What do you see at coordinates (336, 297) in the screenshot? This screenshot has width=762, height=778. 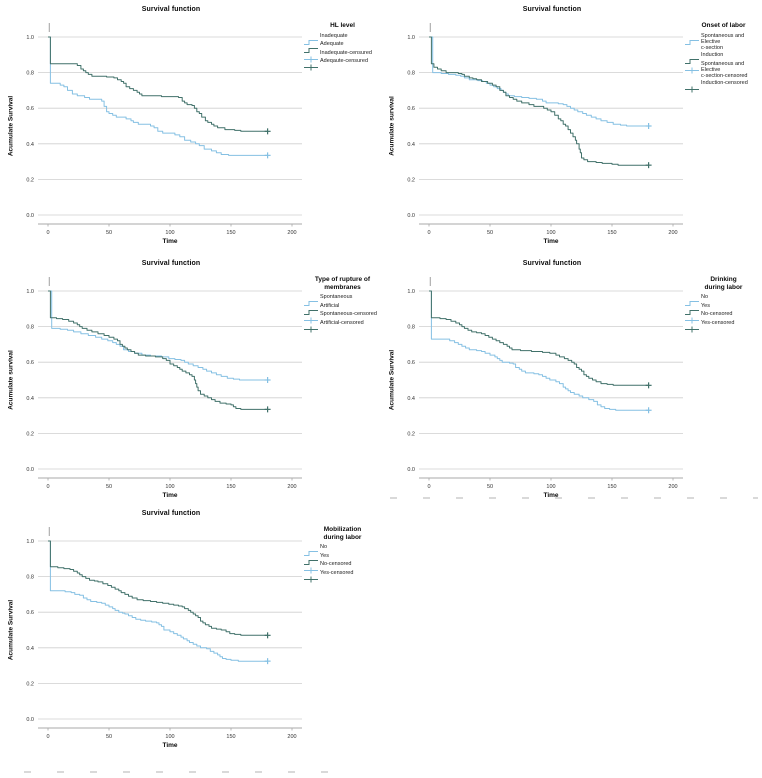 I see `legend-item-label: Spontaneous` at bounding box center [336, 297].